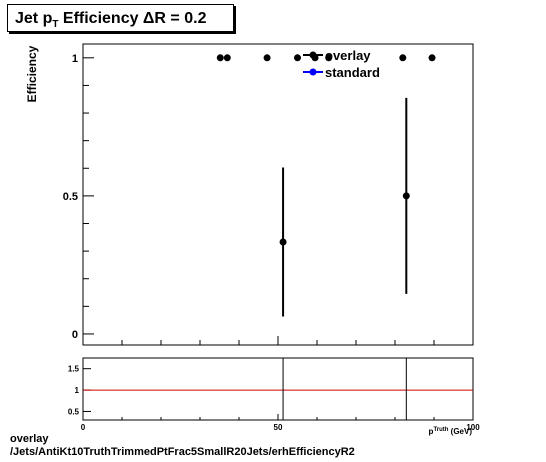 This screenshot has height=462, width=546. What do you see at coordinates (70, 197) in the screenshot?
I see `y-tick-label: 0.5` at bounding box center [70, 197].